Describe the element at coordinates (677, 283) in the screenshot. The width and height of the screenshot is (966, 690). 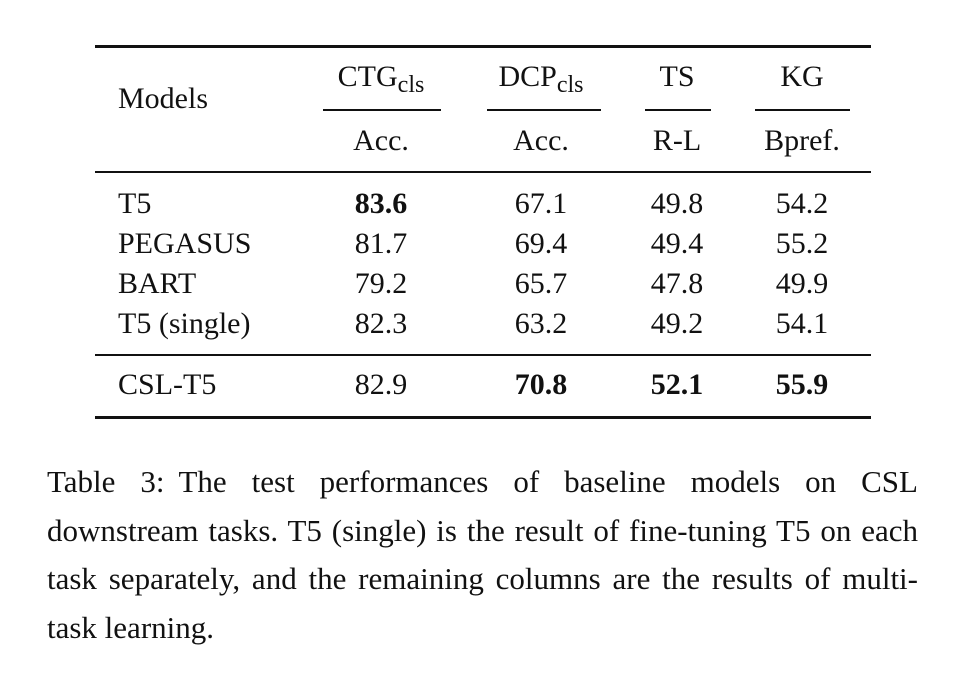
I see `score-cell: 47.8` at that location.